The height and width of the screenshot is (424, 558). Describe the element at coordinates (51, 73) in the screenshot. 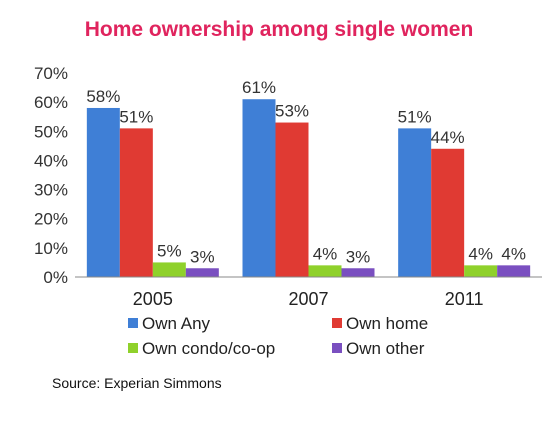

I see `y-tick-label: 70%` at that location.